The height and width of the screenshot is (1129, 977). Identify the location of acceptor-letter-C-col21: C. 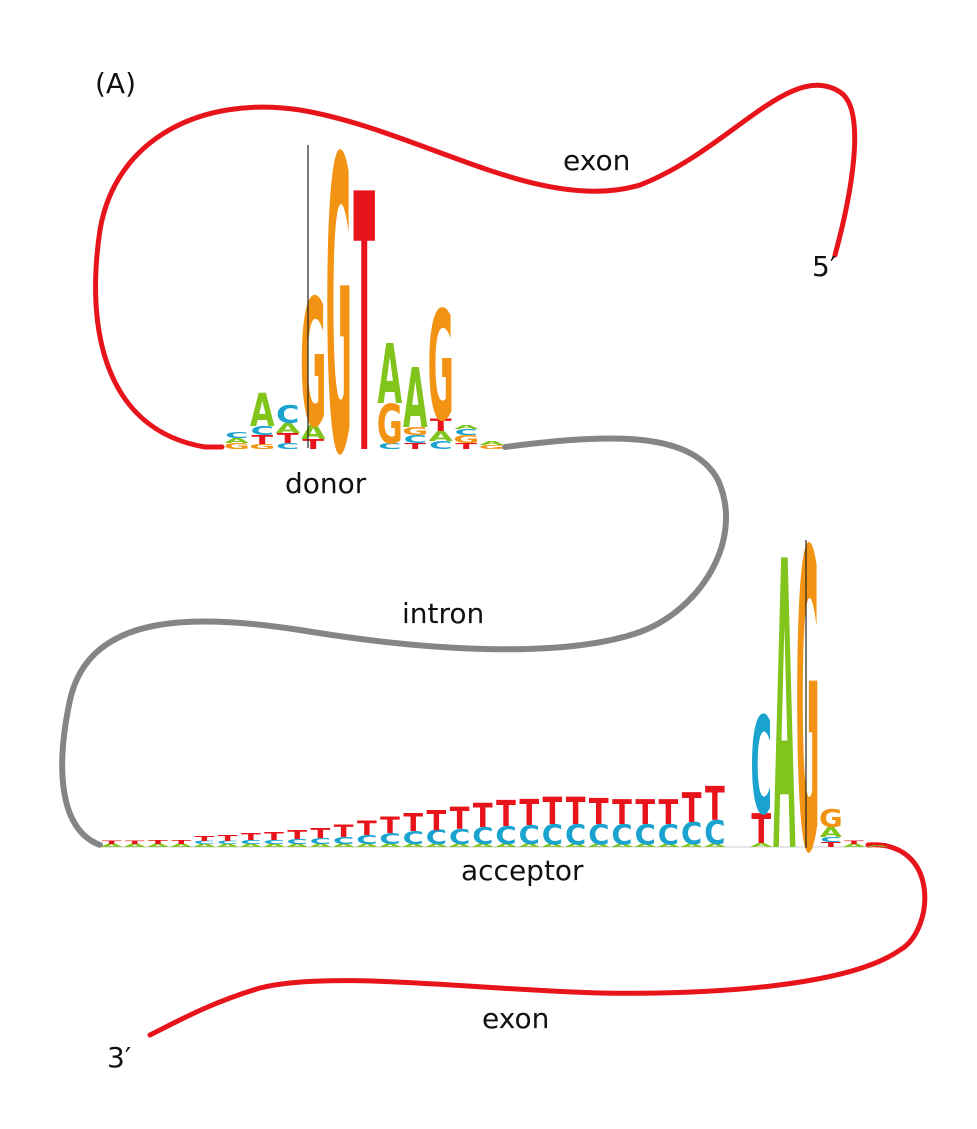
(575, 835).